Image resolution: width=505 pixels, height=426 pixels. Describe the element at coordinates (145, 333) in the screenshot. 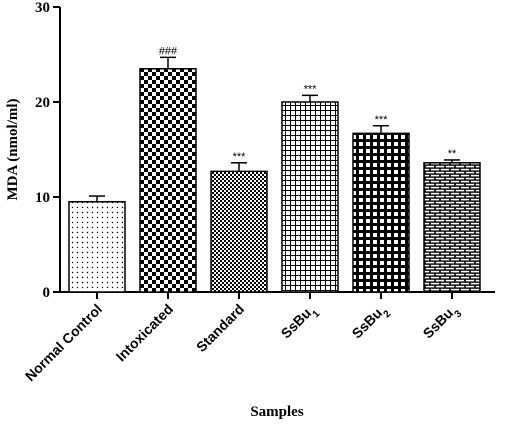

I see `x-tick-label: Intoxicated` at that location.